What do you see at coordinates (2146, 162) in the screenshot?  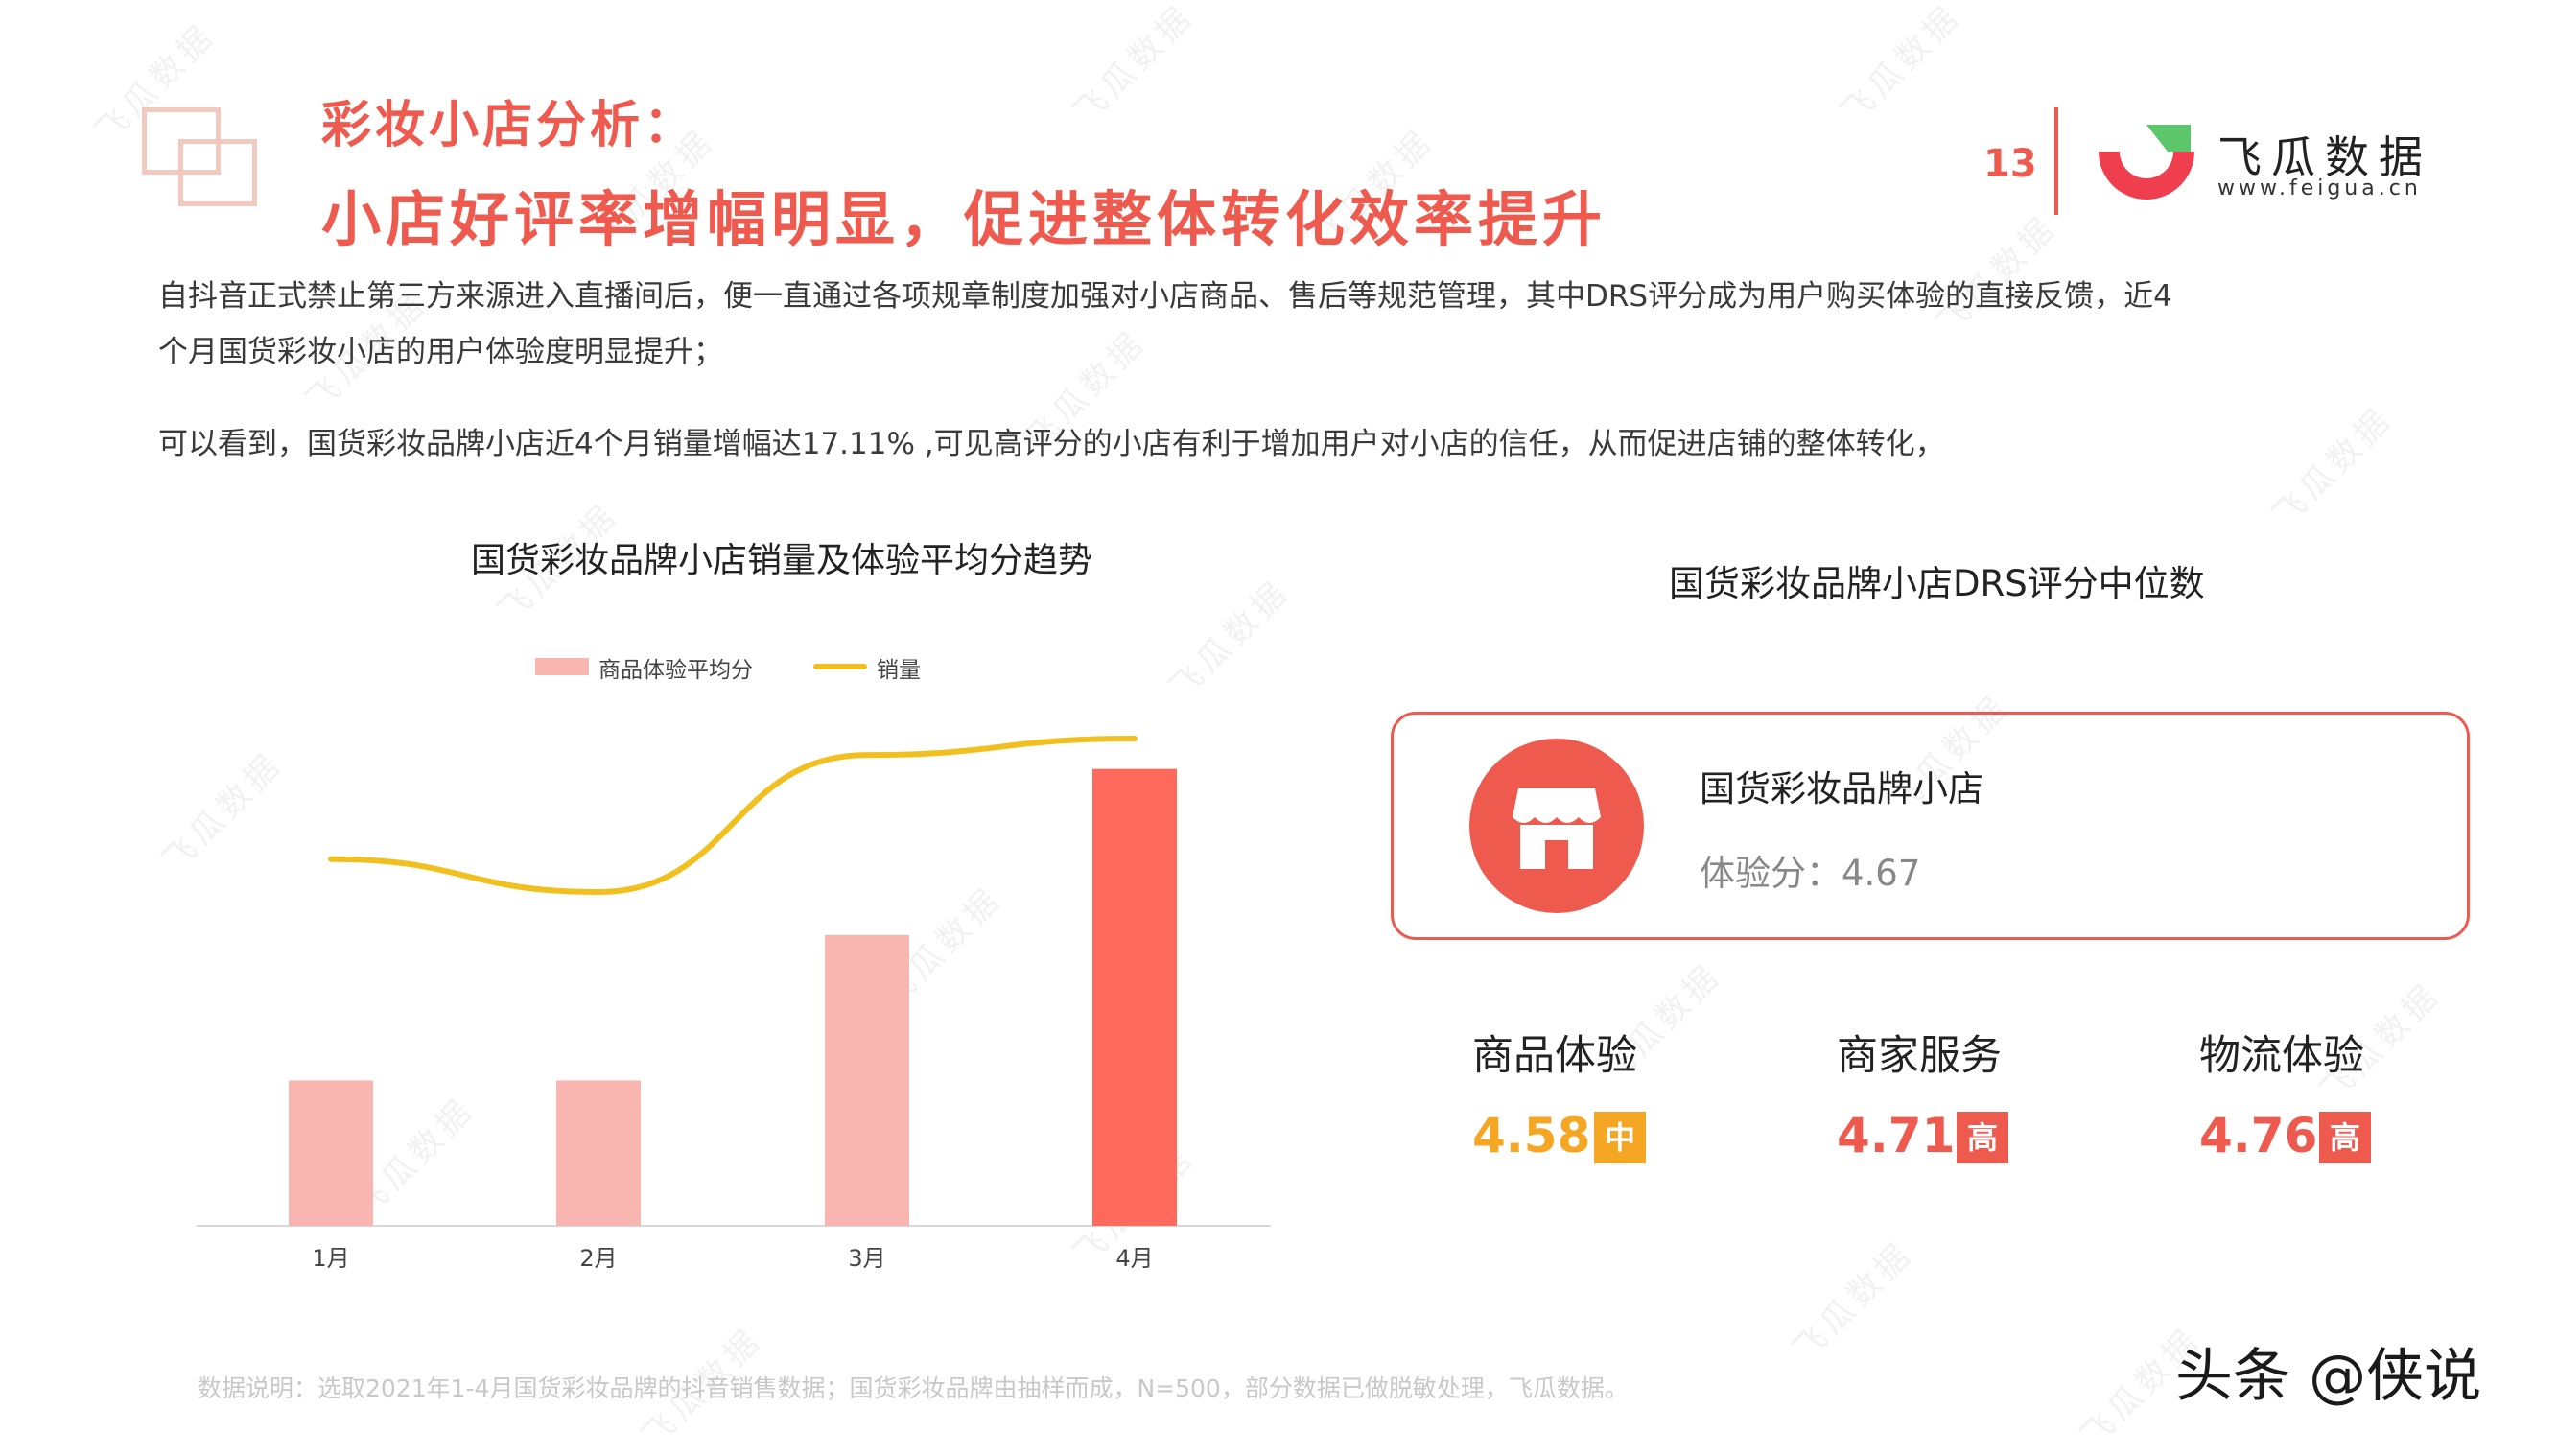 I see `feigua-logo-icon` at bounding box center [2146, 162].